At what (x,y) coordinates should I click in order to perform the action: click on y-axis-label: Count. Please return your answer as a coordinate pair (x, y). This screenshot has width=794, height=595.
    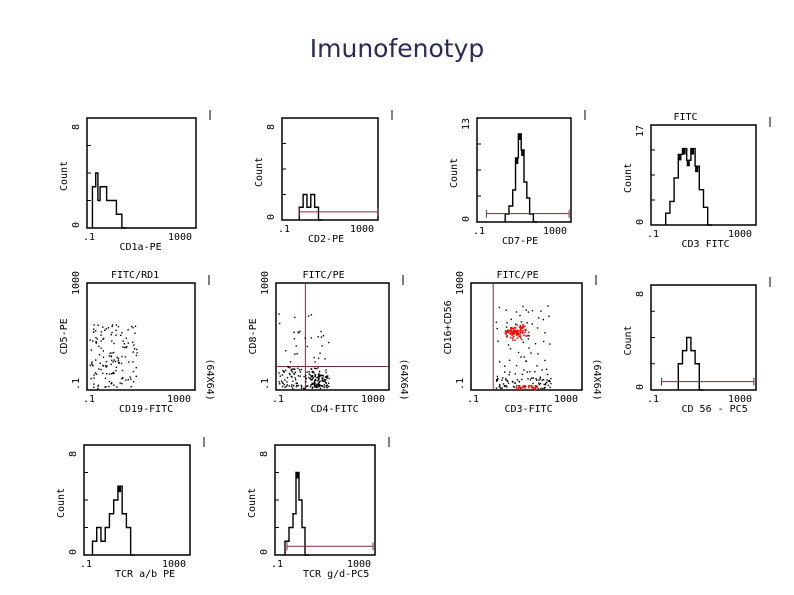
    Looking at the image, I should click on (252, 503).